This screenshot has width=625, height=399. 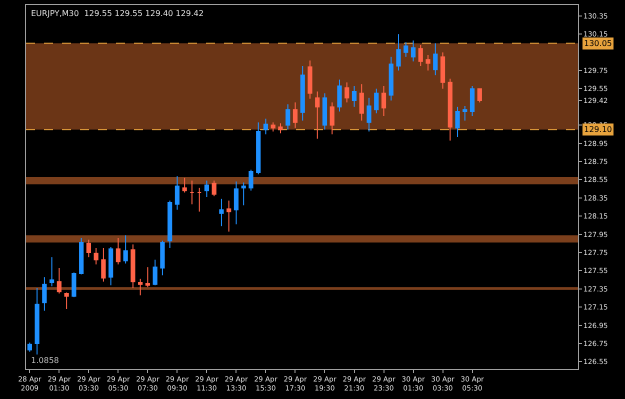 I want to click on annotation: 1.0858, so click(x=45, y=360).